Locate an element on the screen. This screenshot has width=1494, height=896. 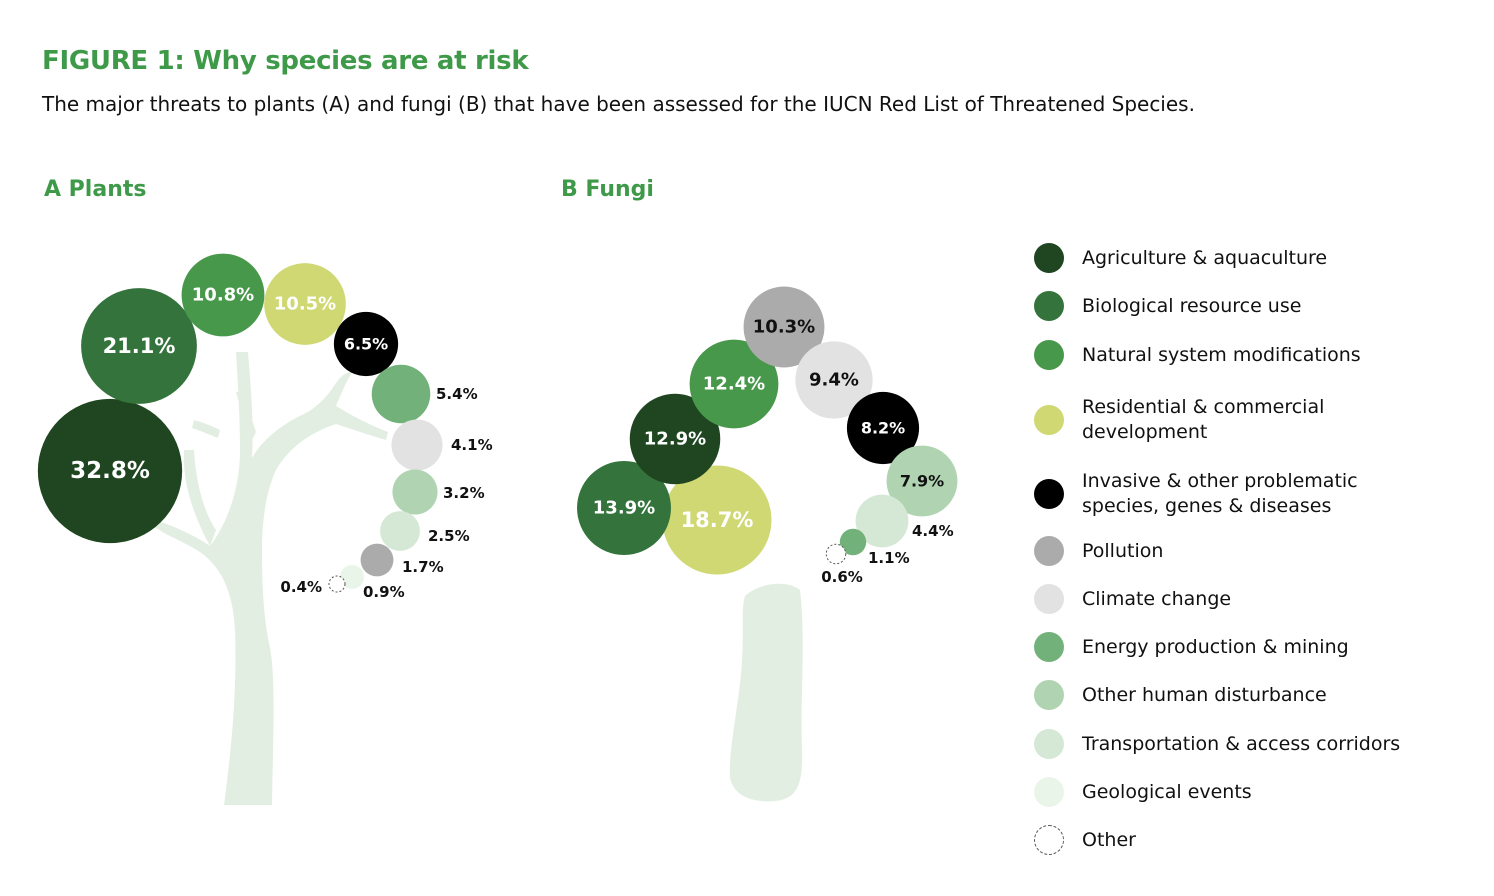
plants-label-geological: 0.9% is located at coordinates (384, 592).